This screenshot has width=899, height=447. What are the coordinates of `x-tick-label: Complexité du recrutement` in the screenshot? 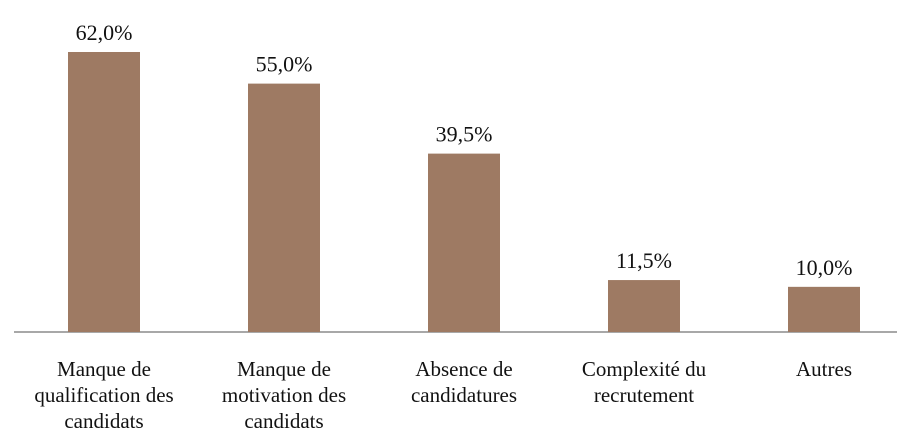 It's located at (644, 382).